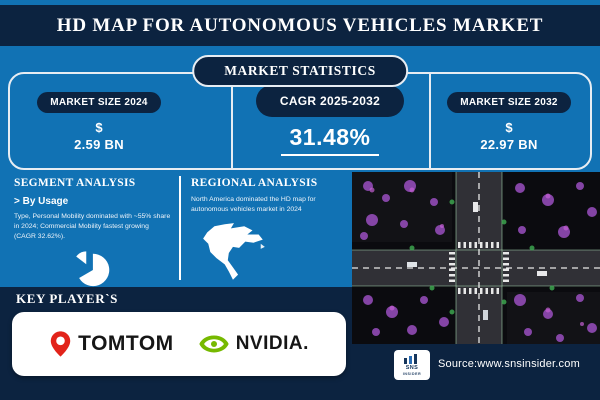  I want to click on stat-label-2024: MARKET SIZE 2024, so click(99, 102).